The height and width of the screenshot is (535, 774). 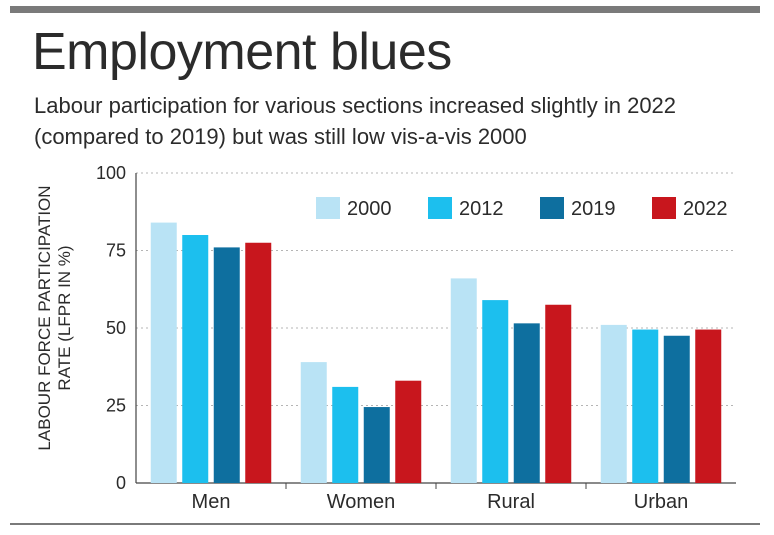 I want to click on bar-urban-2019, so click(x=676, y=409).